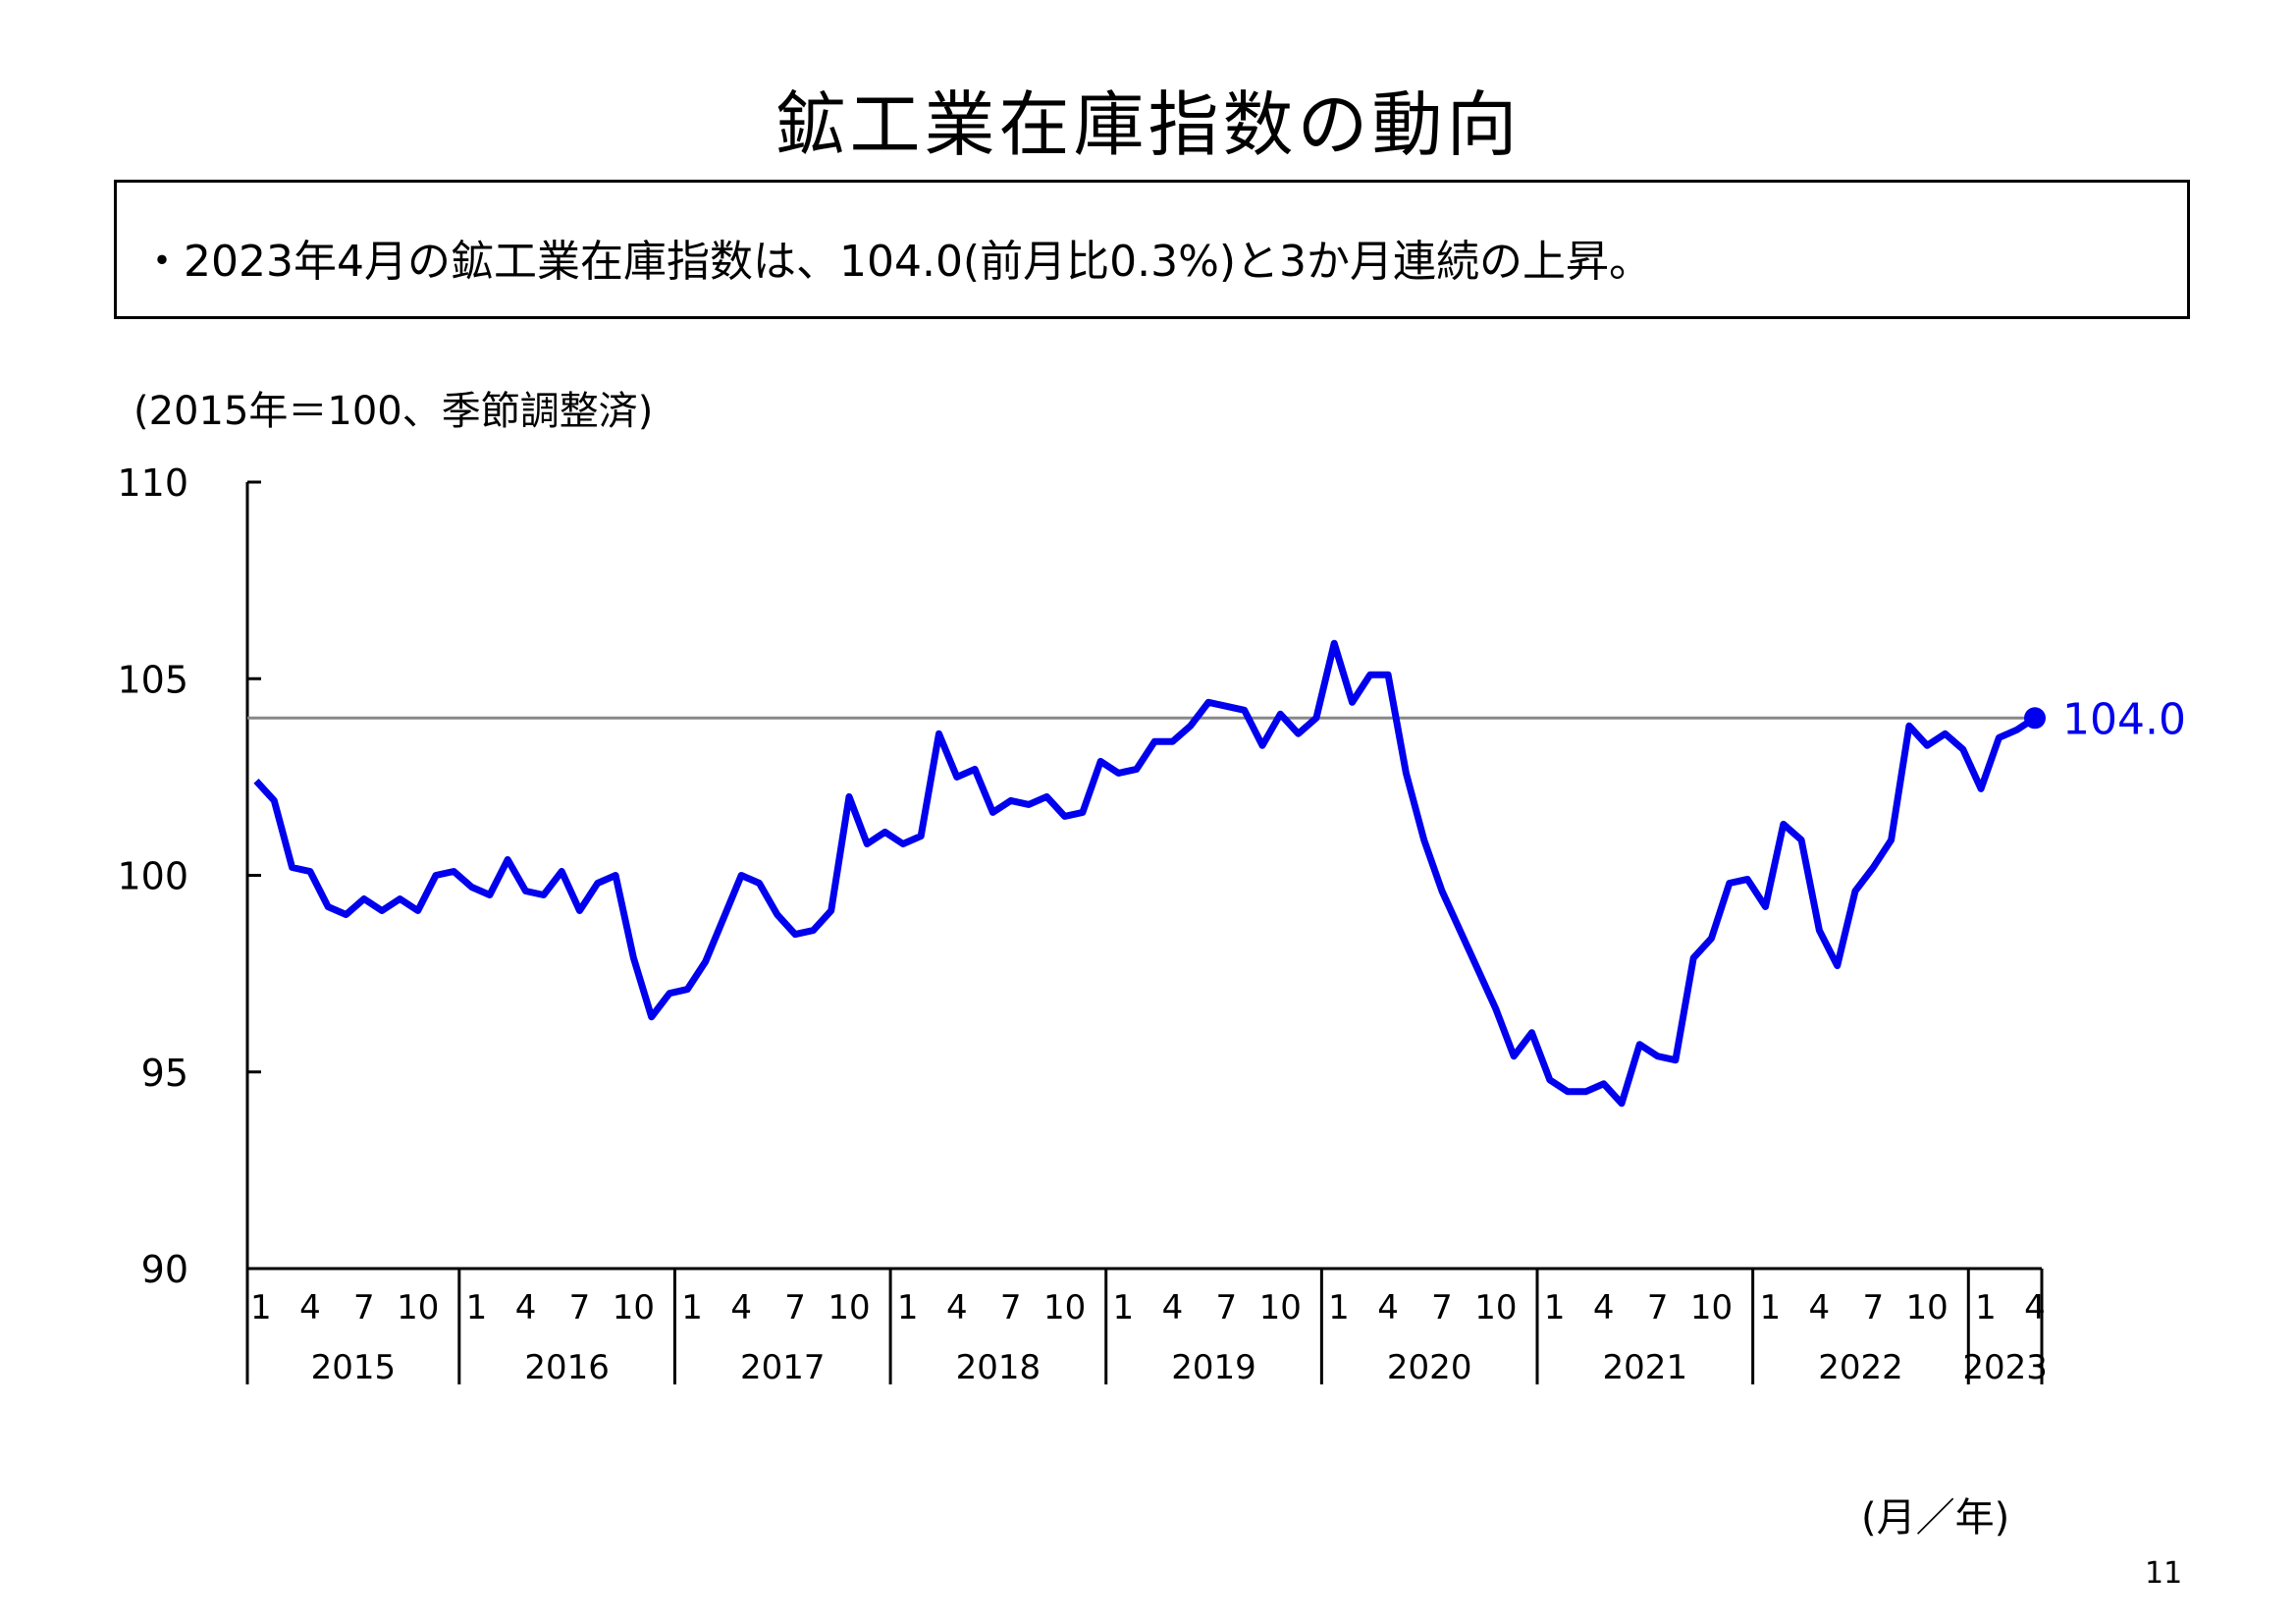 The height and width of the screenshot is (1624, 2296). What do you see at coordinates (1935, 1518) in the screenshot?
I see `x-axis-unit: (月／年)` at bounding box center [1935, 1518].